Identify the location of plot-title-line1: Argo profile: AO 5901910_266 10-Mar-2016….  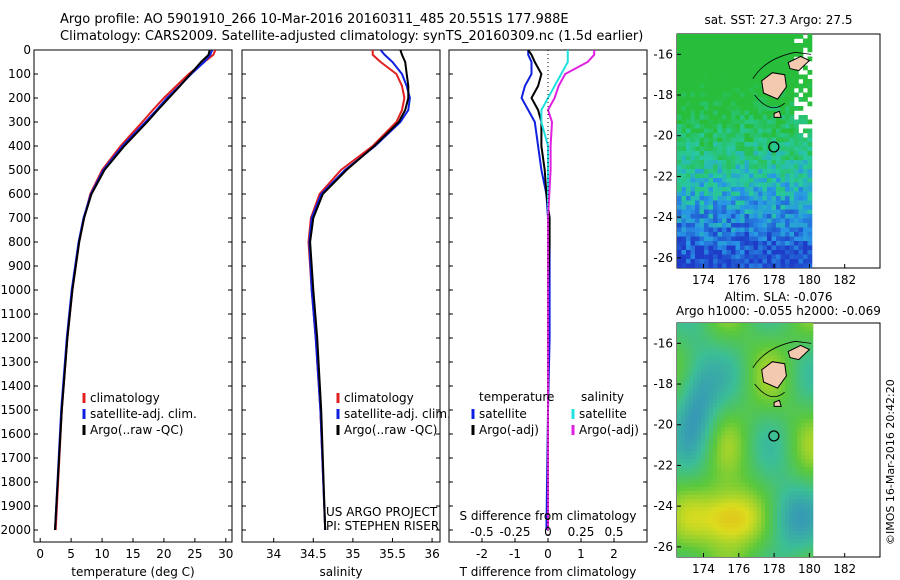
(314, 19).